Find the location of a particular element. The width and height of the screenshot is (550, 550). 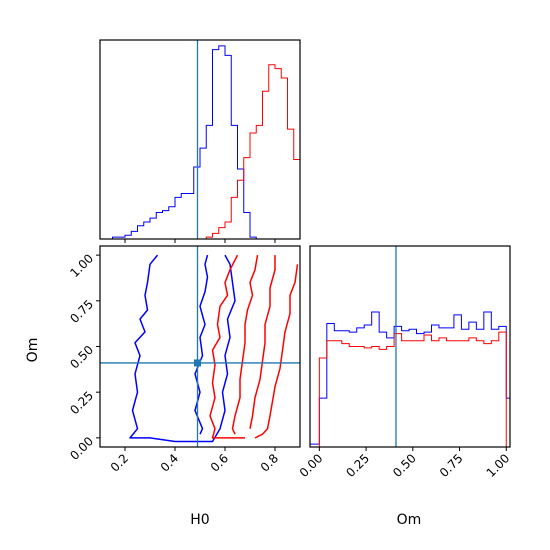

h0-histogram-frame is located at coordinates (200, 139).